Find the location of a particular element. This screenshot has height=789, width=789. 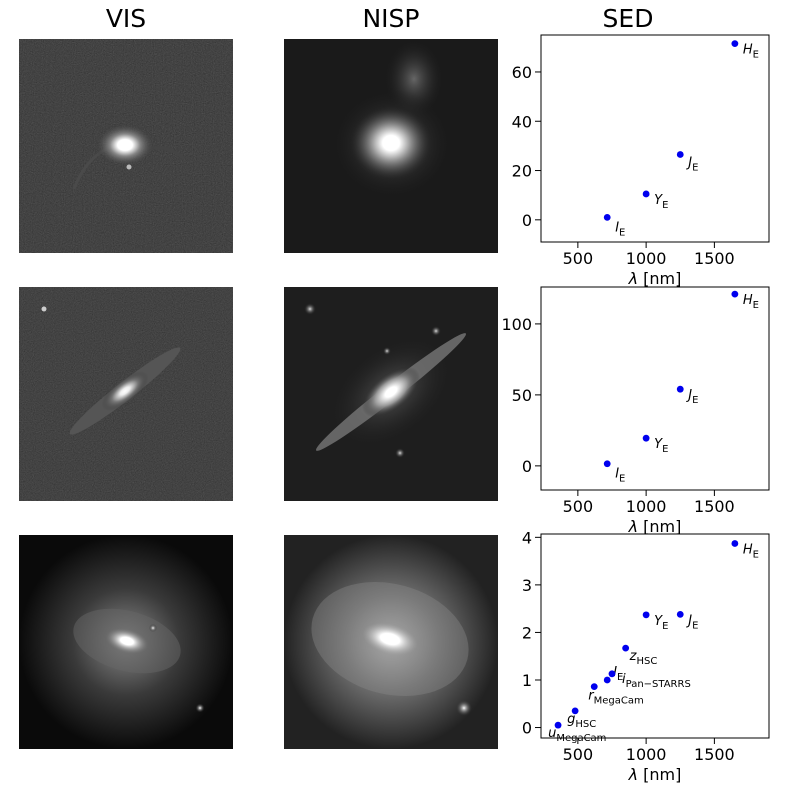

data-point-u-MegaCam is located at coordinates (558, 725).